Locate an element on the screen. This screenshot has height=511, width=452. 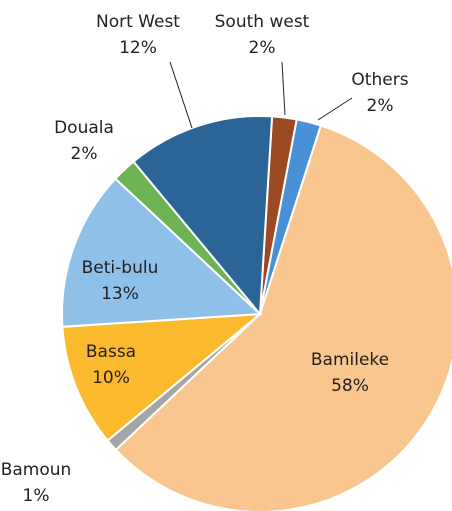
slice-label: Others is located at coordinates (379, 80).